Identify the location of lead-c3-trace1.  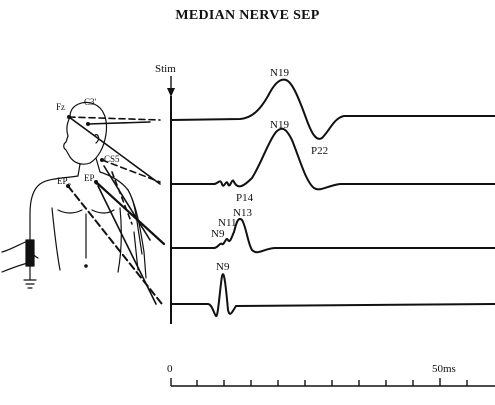
(119, 123).